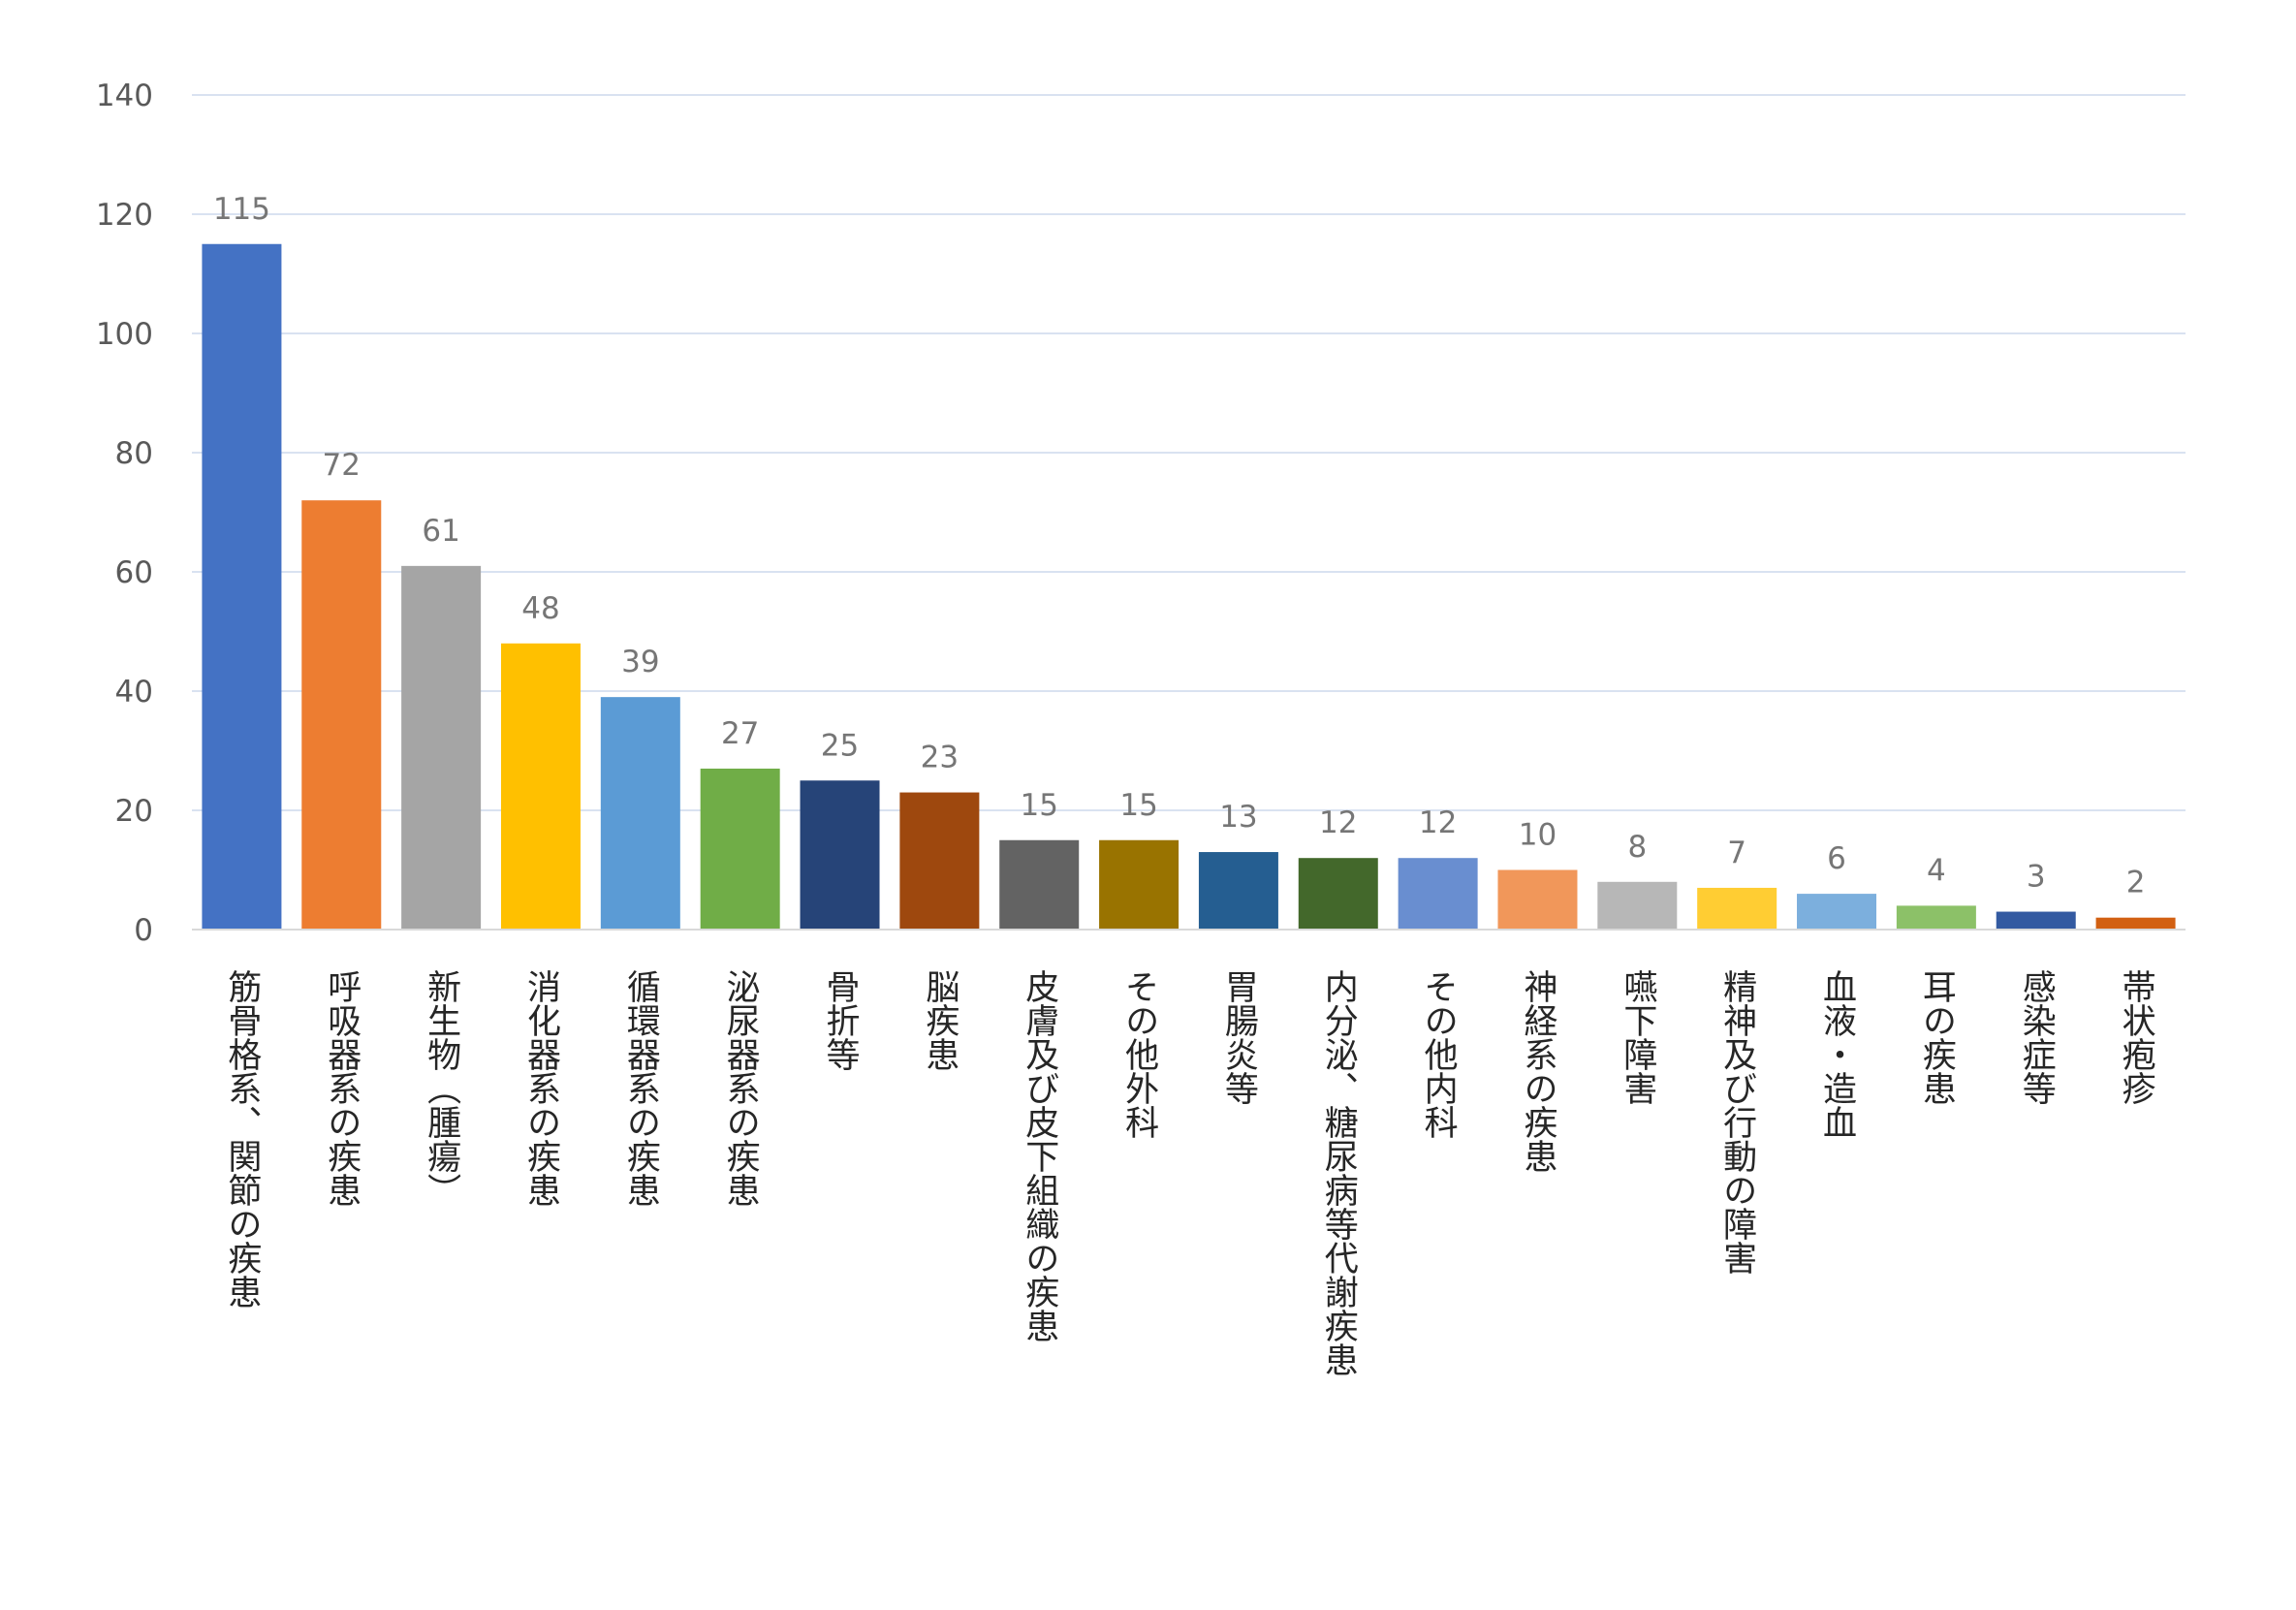 The width and height of the screenshot is (2296, 1610). What do you see at coordinates (940, 758) in the screenshot?
I see `data-label: 23` at bounding box center [940, 758].